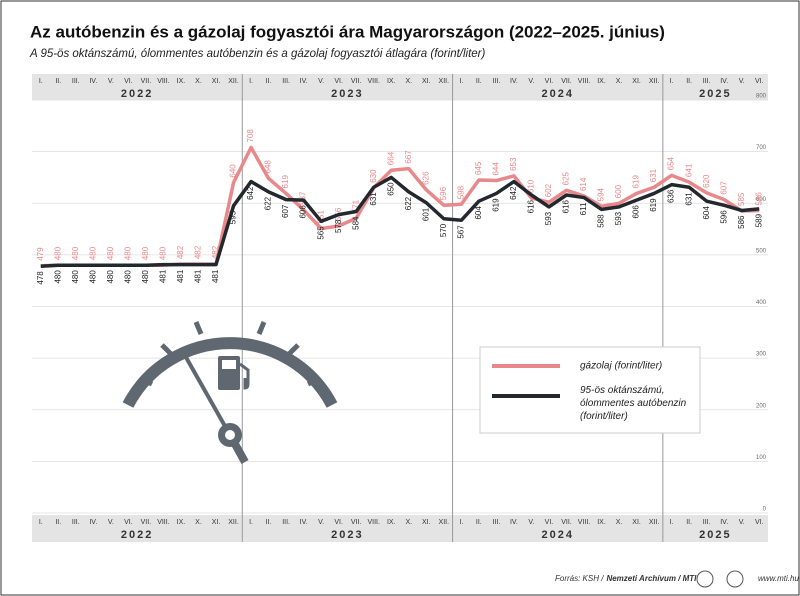  What do you see at coordinates (761, 303) in the screenshot?
I see `y-tick-label: 400` at bounding box center [761, 303].